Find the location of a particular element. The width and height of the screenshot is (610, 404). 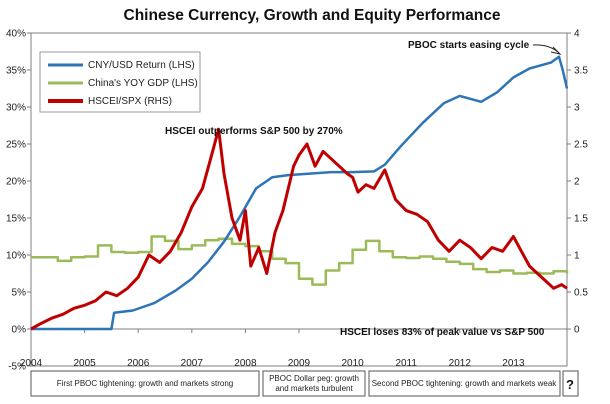

right-tick-label: 0 is located at coordinates (577, 330).